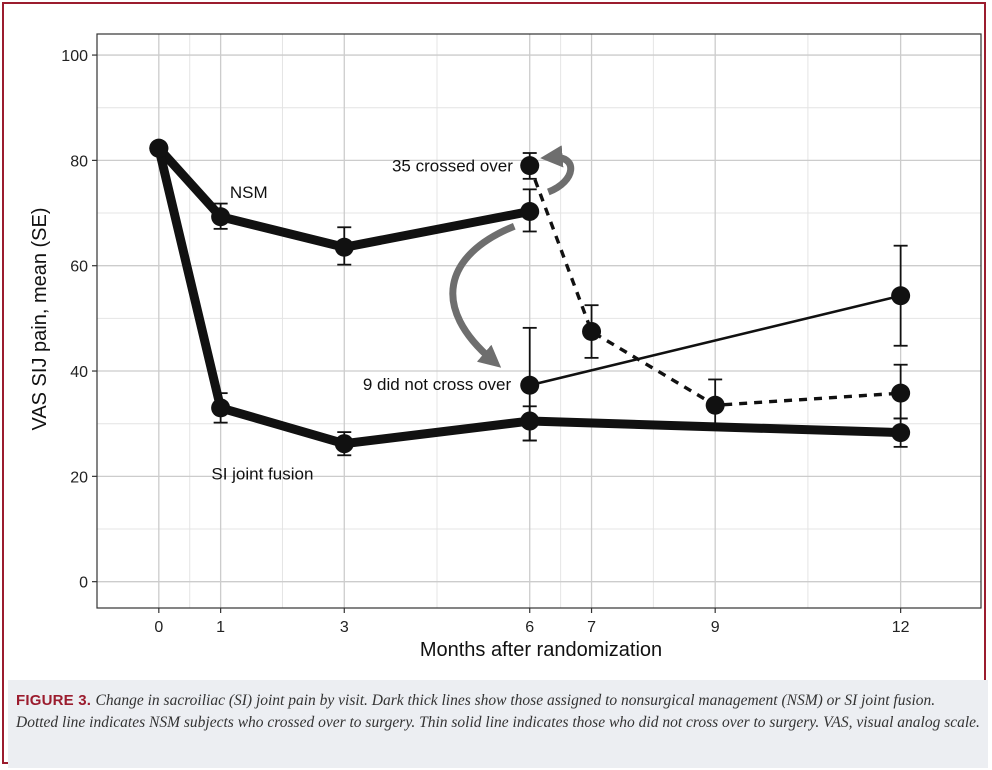 Image resolution: width=992 pixels, height=770 pixels. Describe the element at coordinates (344, 627) in the screenshot. I see `x-tick-label: 3` at that location.